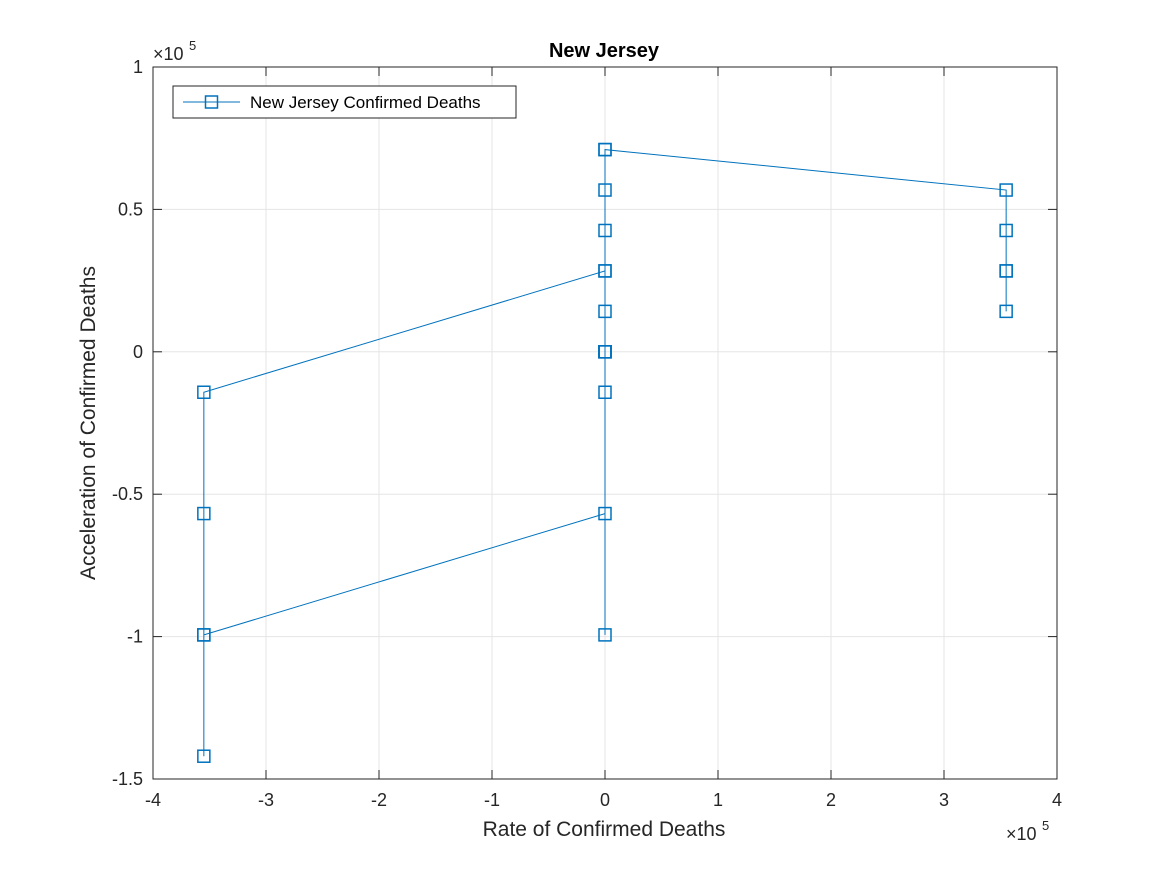 This screenshot has width=1167, height=875. Describe the element at coordinates (604, 829) in the screenshot. I see `x-axis-label: Rate of Confirmed Deaths` at that location.